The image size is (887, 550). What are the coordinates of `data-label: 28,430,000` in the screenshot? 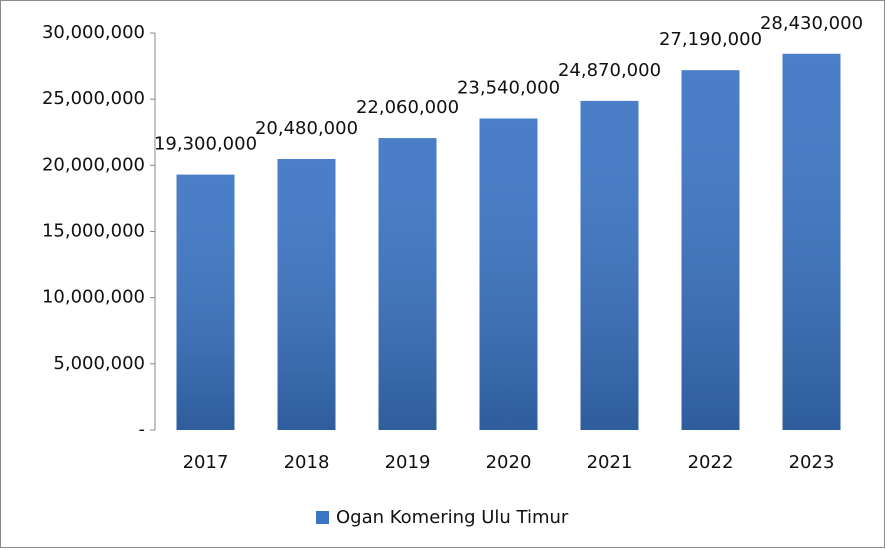 It's located at (811, 23).